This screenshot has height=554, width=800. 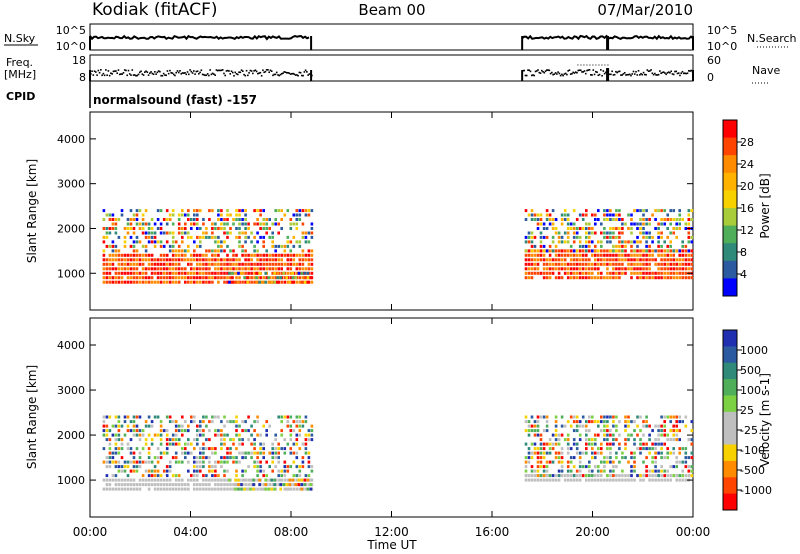 What do you see at coordinates (71, 435) in the screenshot?
I see `y-tick-label: 2000` at bounding box center [71, 435].